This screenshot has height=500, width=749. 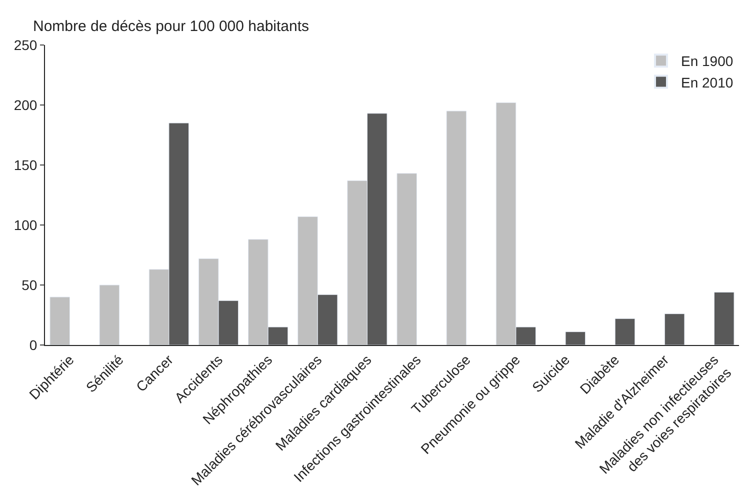 I want to click on legend-label: En 1900, so click(x=707, y=61).